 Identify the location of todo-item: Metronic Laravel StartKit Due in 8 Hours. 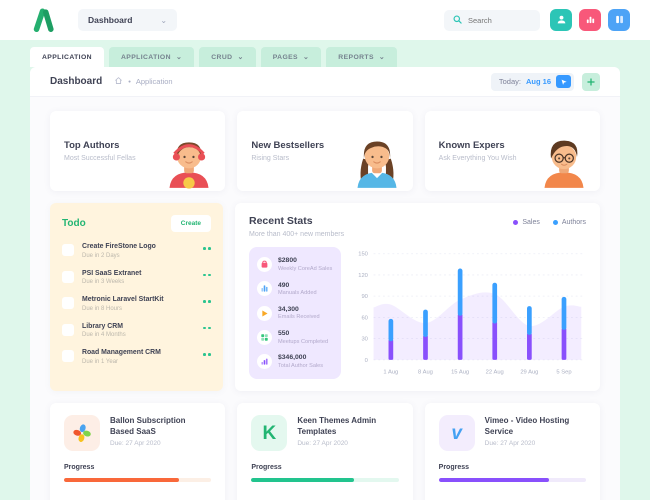
(136, 304).